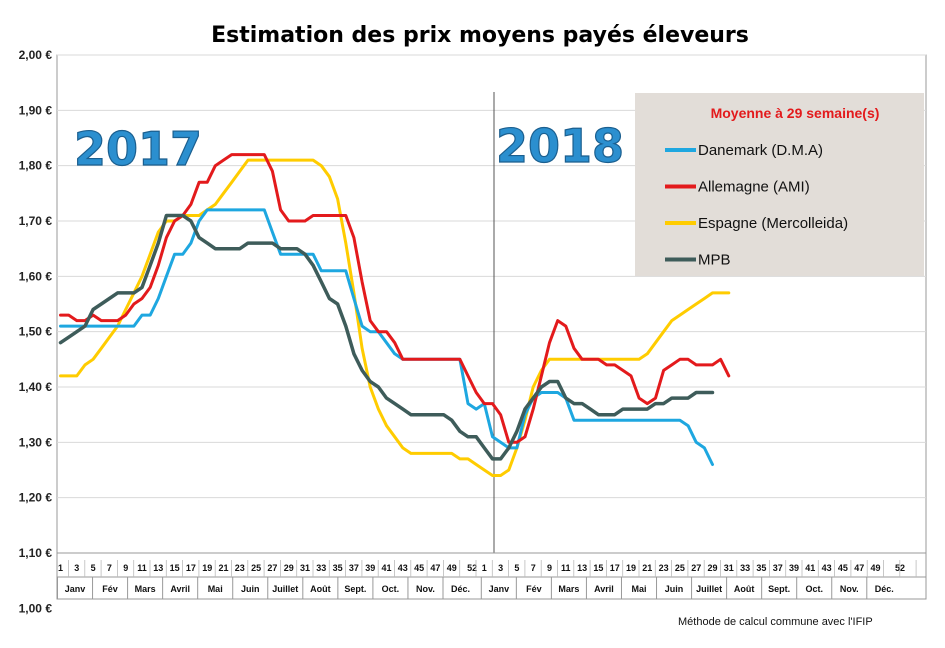  Describe the element at coordinates (760, 150) in the screenshot. I see `legend-entry: Danemark (D.M.A)` at that location.